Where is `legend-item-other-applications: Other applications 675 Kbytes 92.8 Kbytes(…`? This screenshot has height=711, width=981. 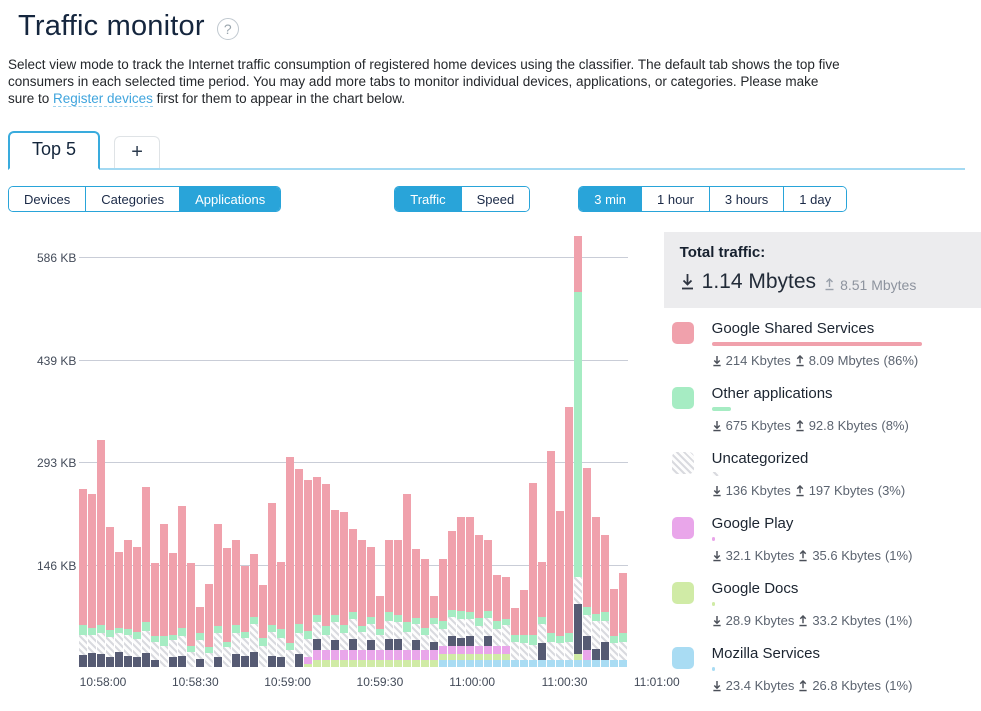
legend-item-other-applications: Other applications 675 Kbytes 92.8 Kbytes(… is located at coordinates (822, 409).